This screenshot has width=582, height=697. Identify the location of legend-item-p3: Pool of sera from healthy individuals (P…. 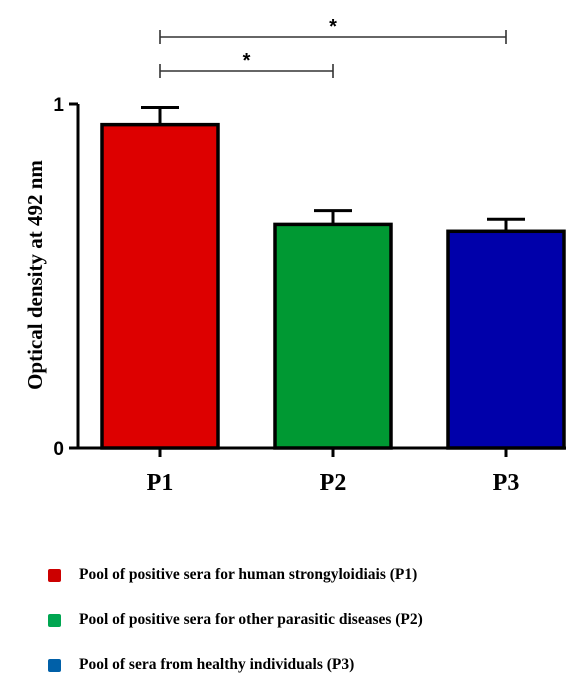
(313, 665).